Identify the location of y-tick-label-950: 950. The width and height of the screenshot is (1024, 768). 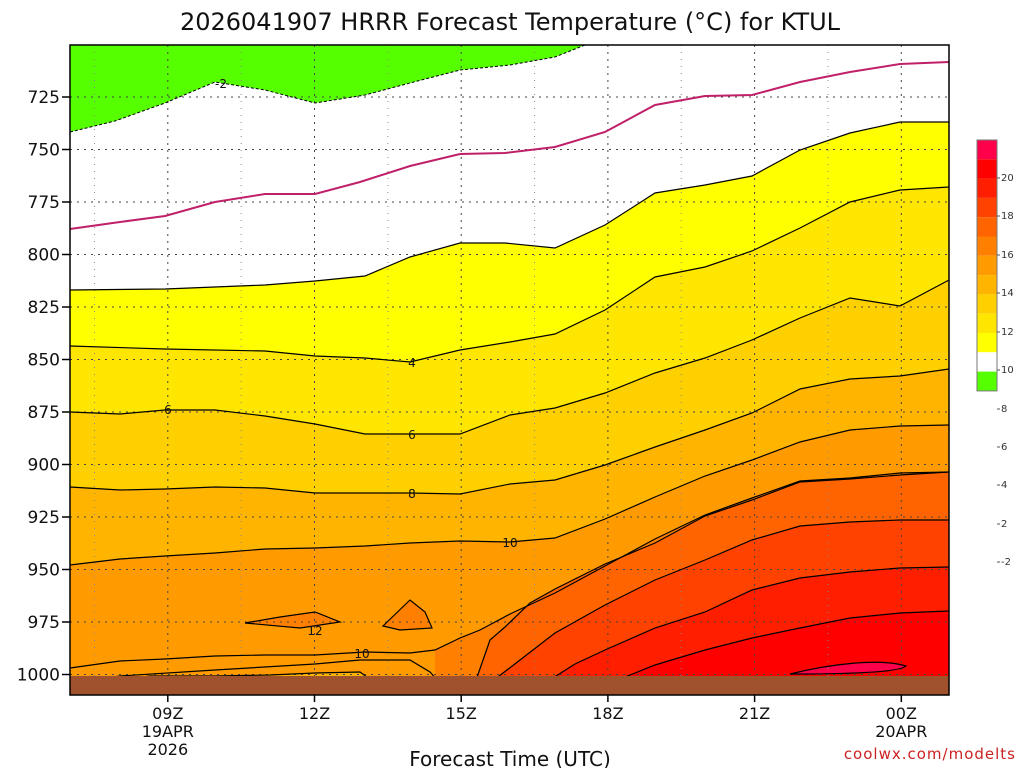
(44, 571).